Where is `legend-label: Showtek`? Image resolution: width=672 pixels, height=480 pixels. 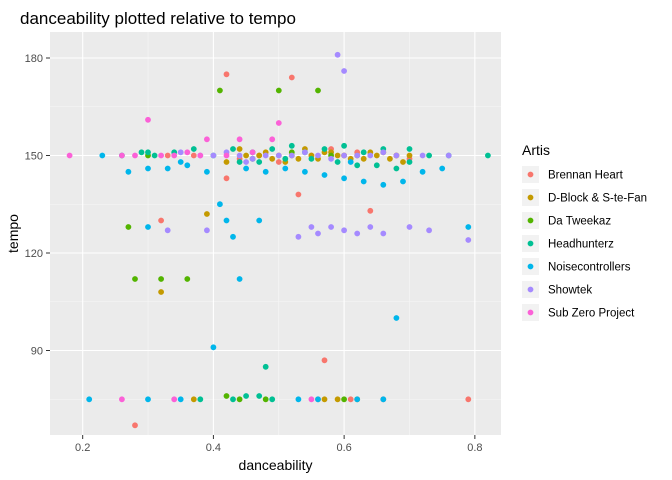 legend-label: Showtek is located at coordinates (570, 291).